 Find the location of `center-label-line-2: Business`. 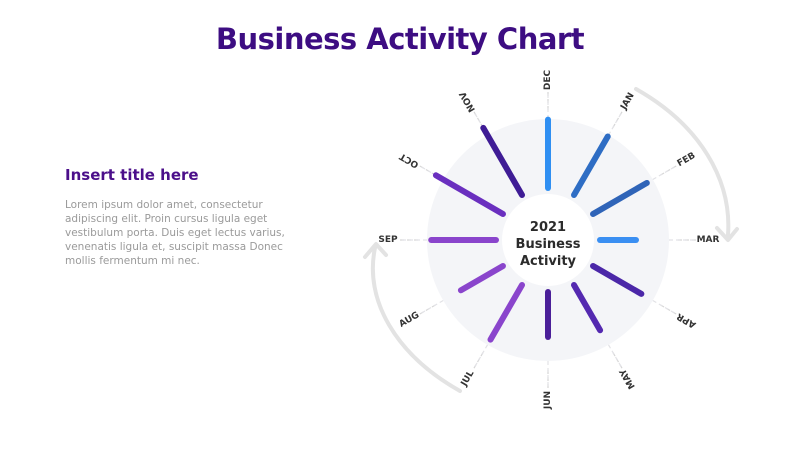

center-label-line-2: Business is located at coordinates (548, 244).